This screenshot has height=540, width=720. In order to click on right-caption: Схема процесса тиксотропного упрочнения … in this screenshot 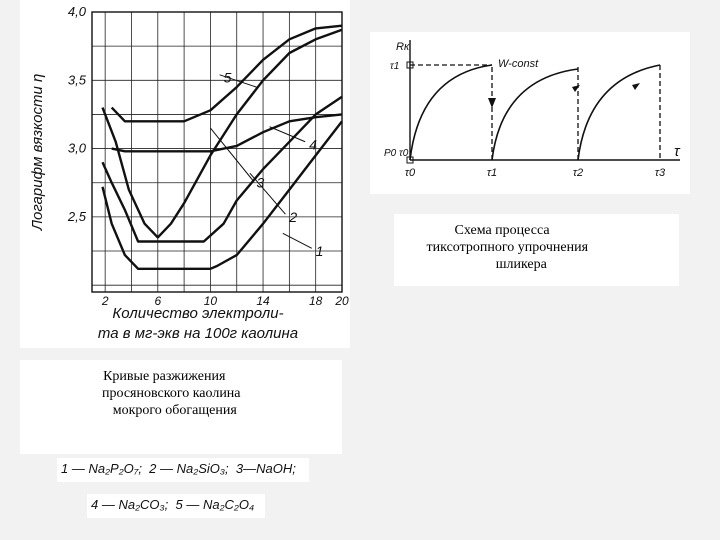, I will do `click(507, 247)`.